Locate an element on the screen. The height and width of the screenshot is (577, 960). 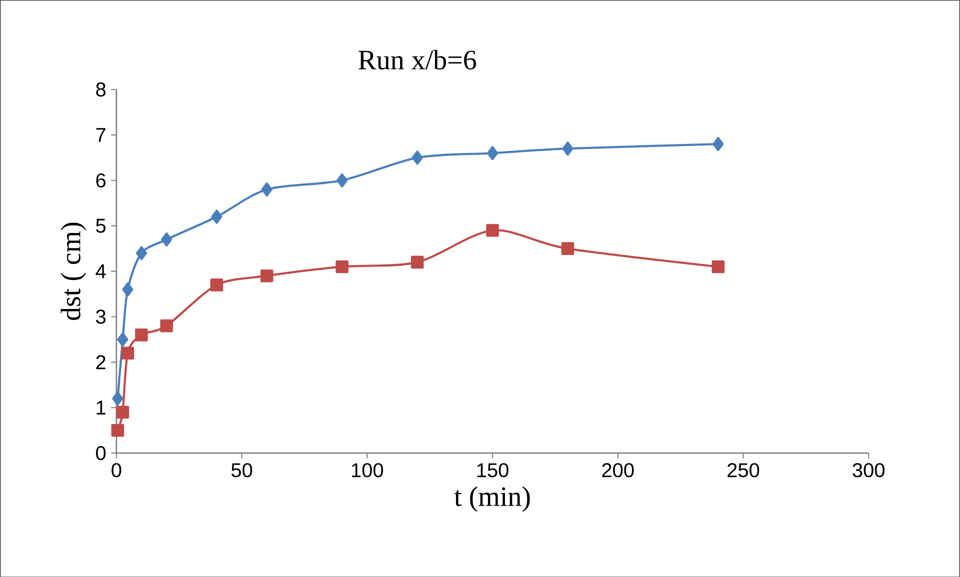
y-tick-label: 3 is located at coordinates (101, 316).